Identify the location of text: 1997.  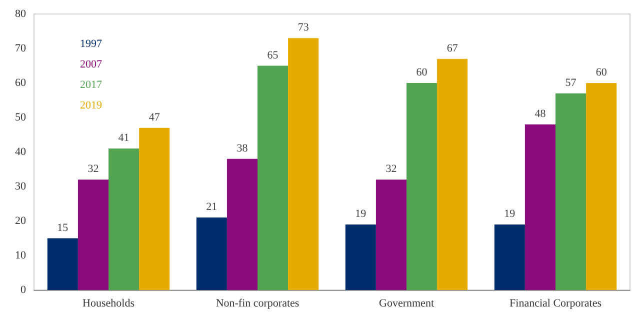
(91, 44).